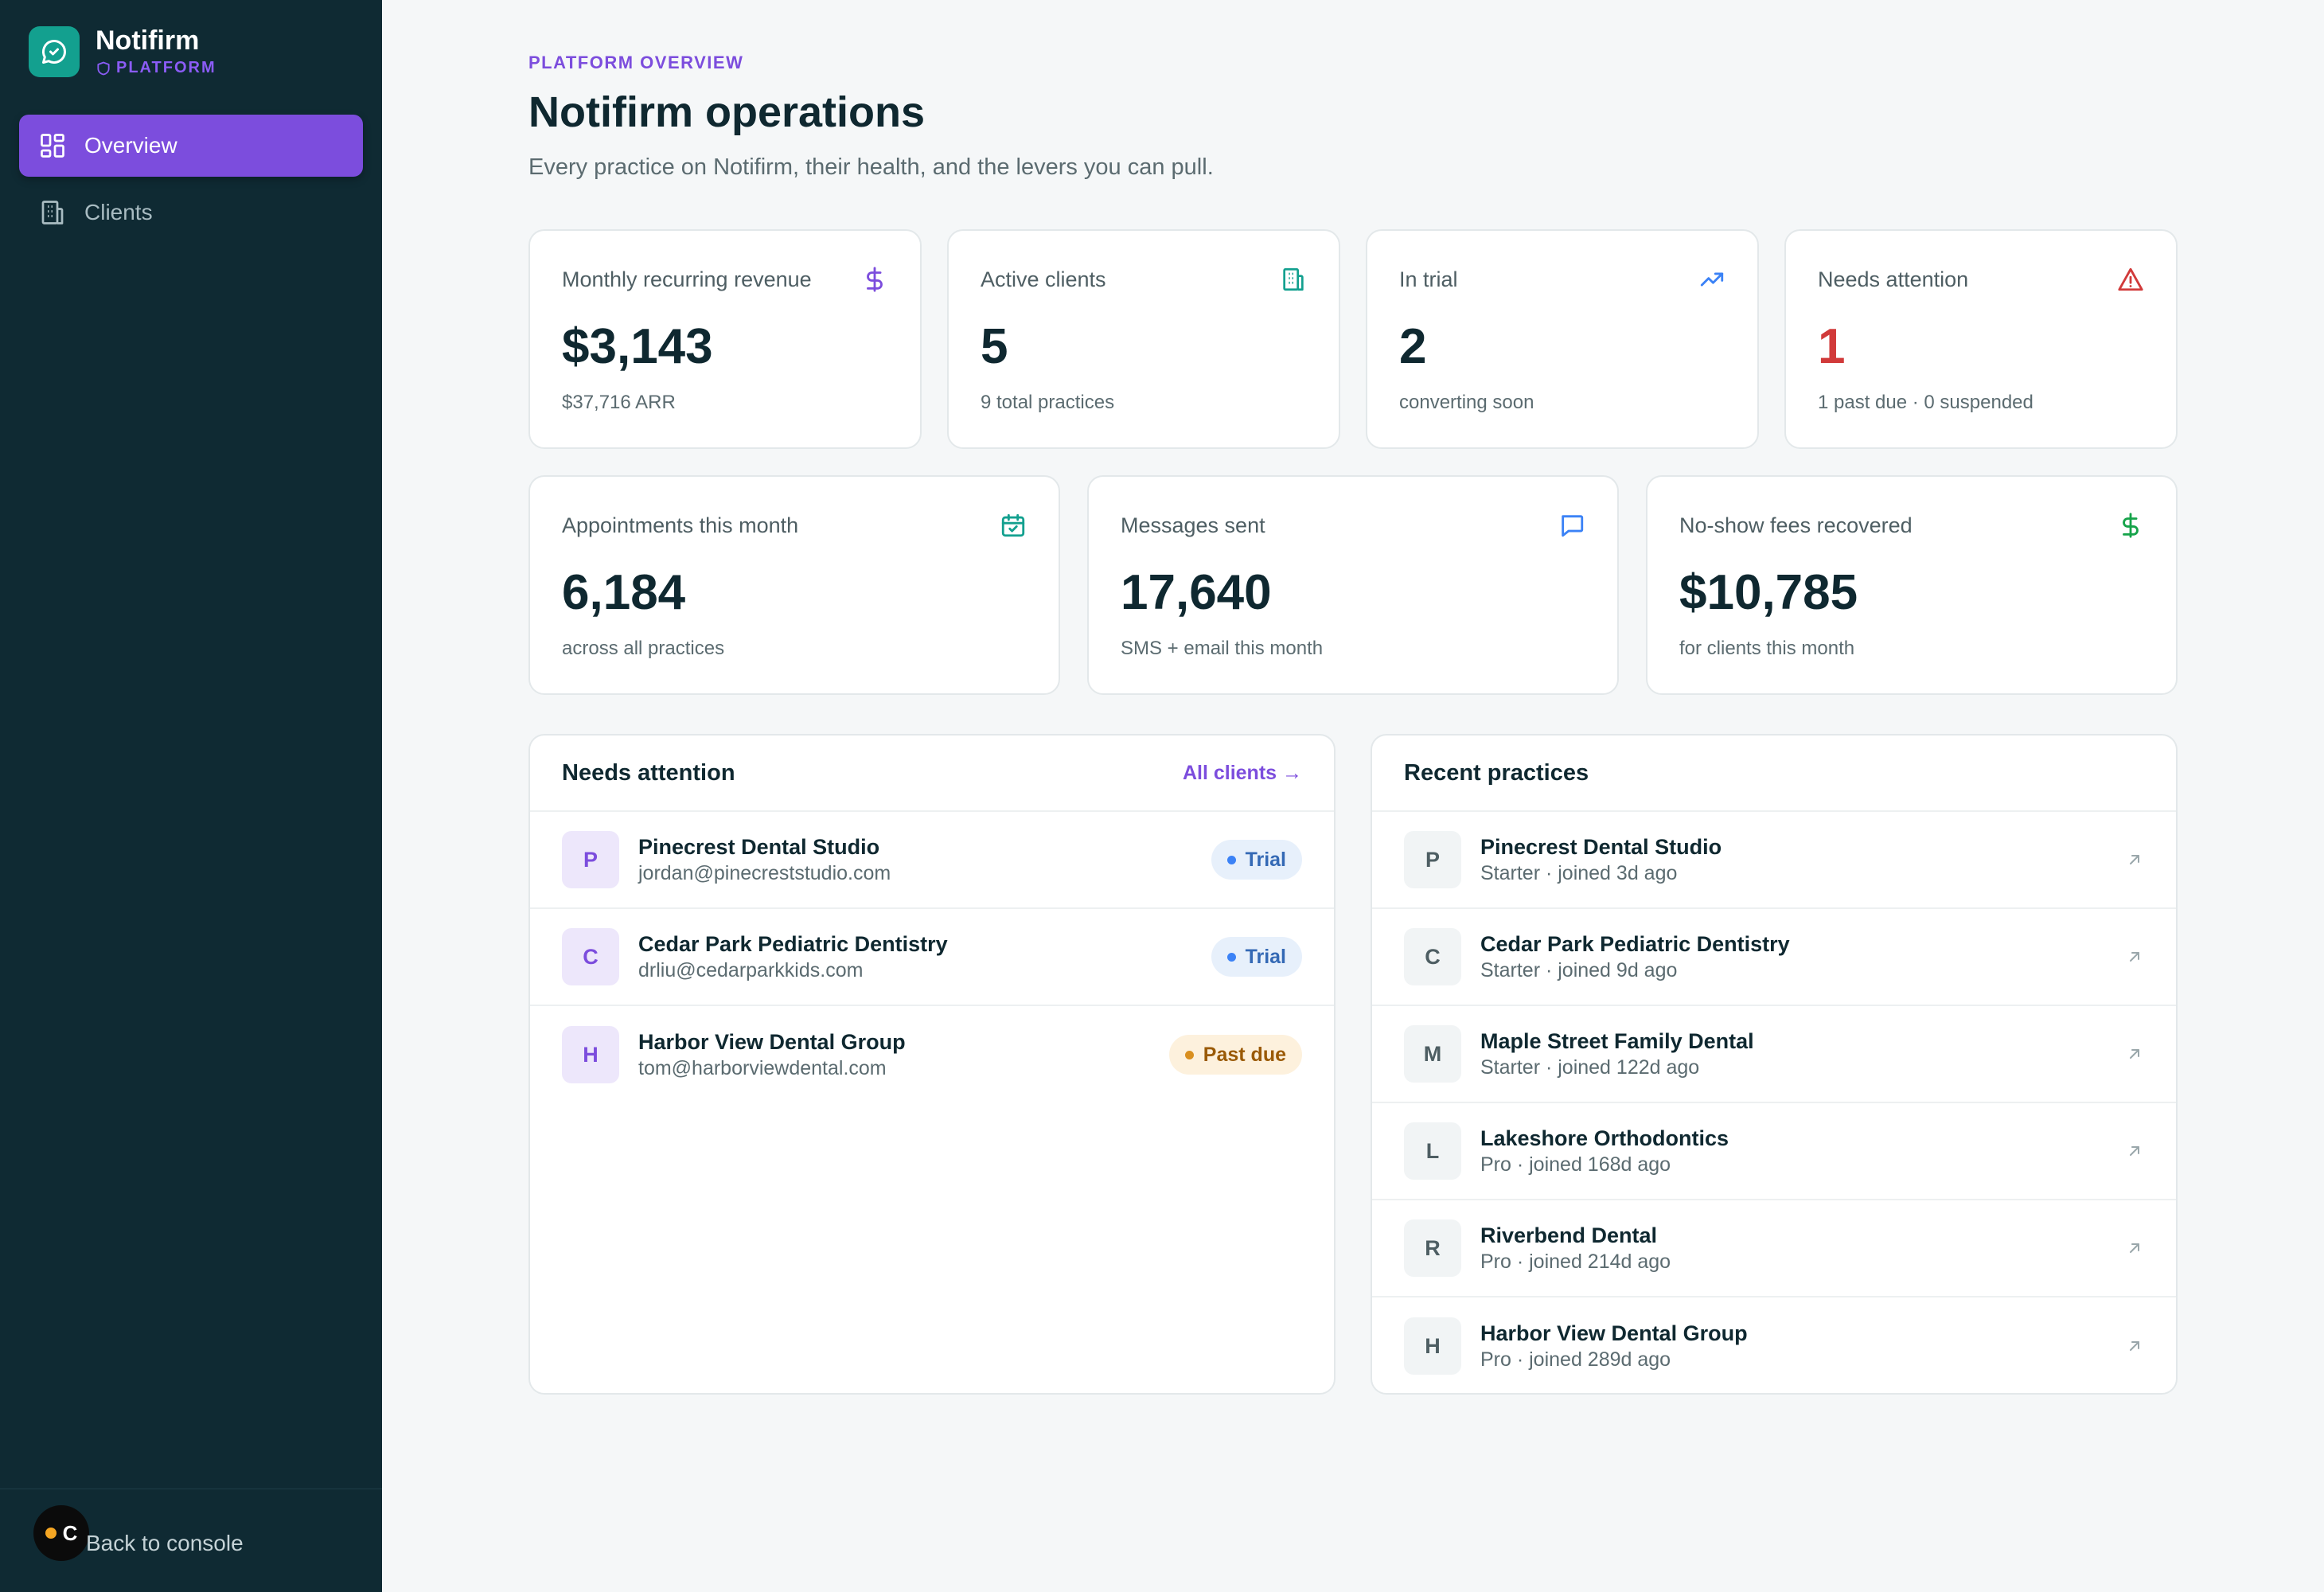 The width and height of the screenshot is (2324, 1592). What do you see at coordinates (1796, 525) in the screenshot?
I see `stat-label: No-show fees recovered` at bounding box center [1796, 525].